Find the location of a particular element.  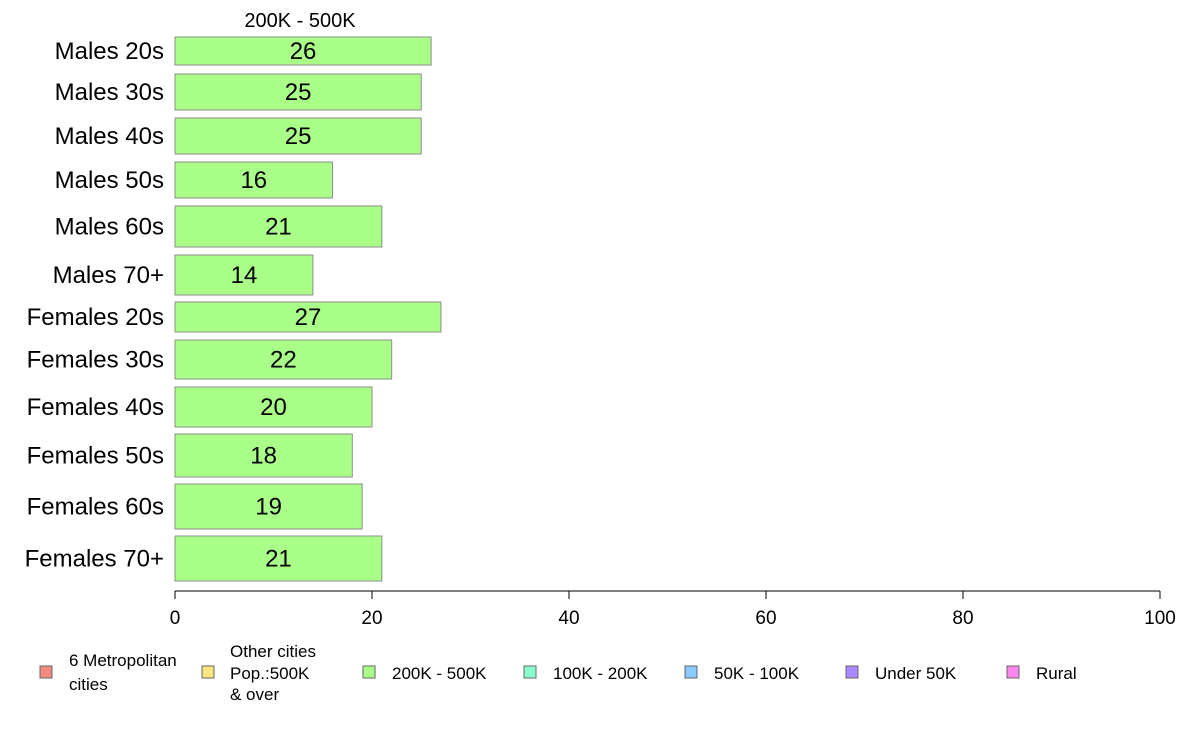

x-tick-label: 80 is located at coordinates (962, 618).